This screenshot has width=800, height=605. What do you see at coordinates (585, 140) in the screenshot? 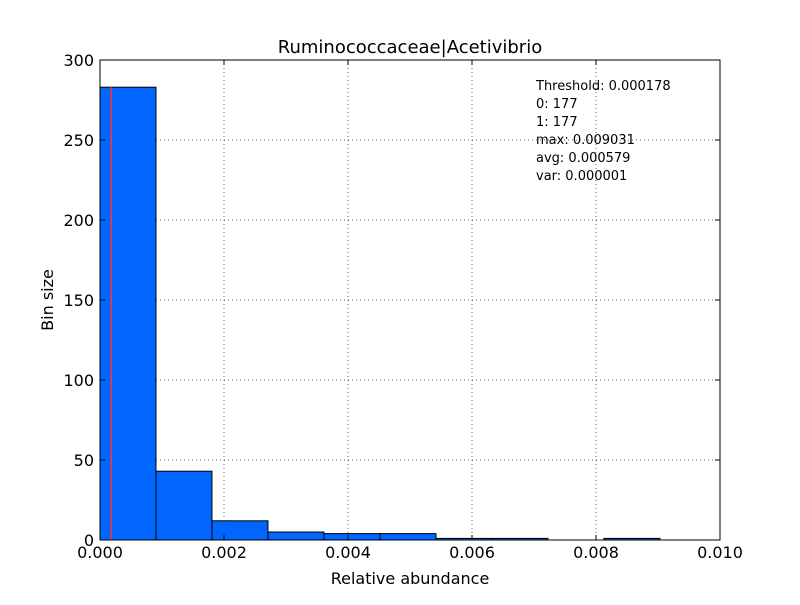
I see `annotation-max: max: 0.009031` at bounding box center [585, 140].